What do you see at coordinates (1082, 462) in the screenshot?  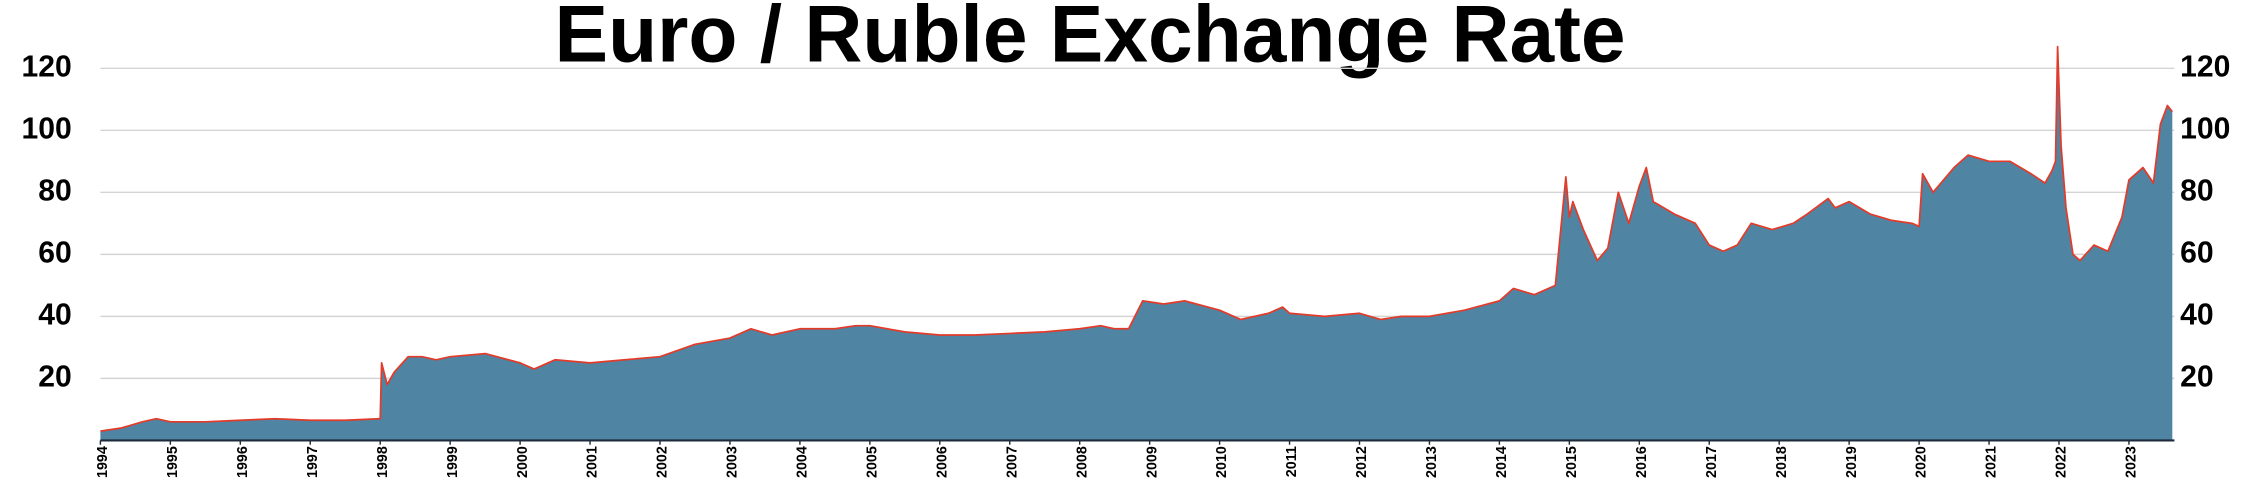 I see `x-tick-label: 2008` at bounding box center [1082, 462].